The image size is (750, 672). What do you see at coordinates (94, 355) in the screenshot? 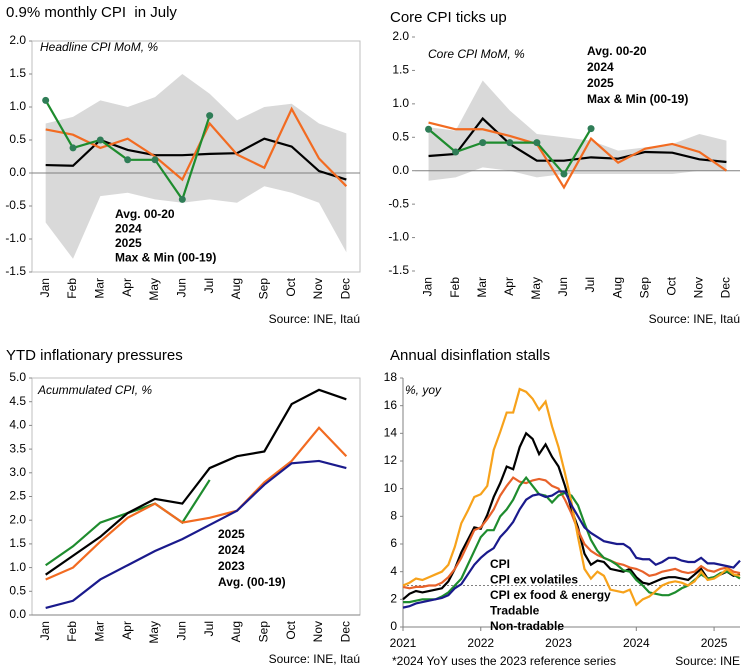
I see `chart-title: YTD inflationary pressures` at bounding box center [94, 355].